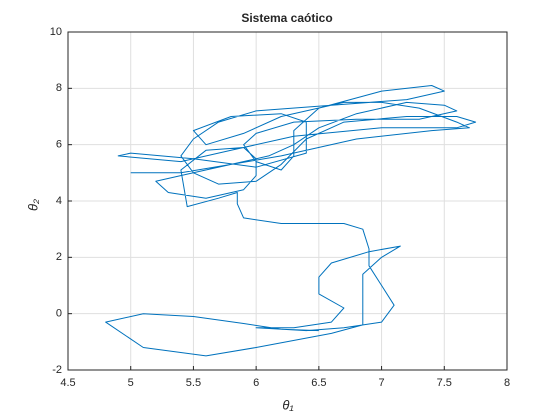  What do you see at coordinates (287, 404) in the screenshot?
I see `x-axis-label: θ₁` at bounding box center [287, 404].